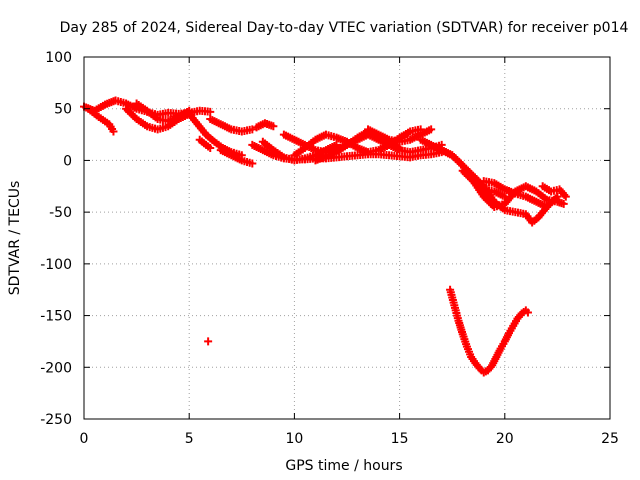 This screenshot has height=480, width=640. Describe the element at coordinates (294, 439) in the screenshot. I see `x-tick-label: 10` at that location.